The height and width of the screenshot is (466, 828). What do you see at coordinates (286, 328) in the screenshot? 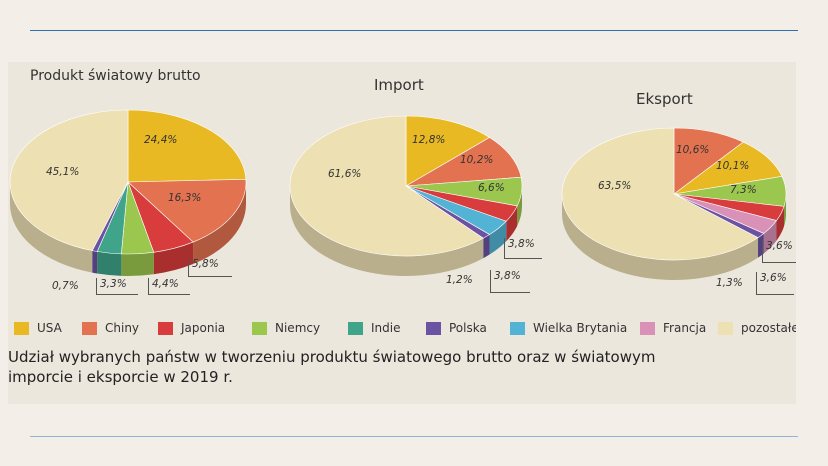
I see `legend-item-niemcy: Niemcy` at bounding box center [286, 328].